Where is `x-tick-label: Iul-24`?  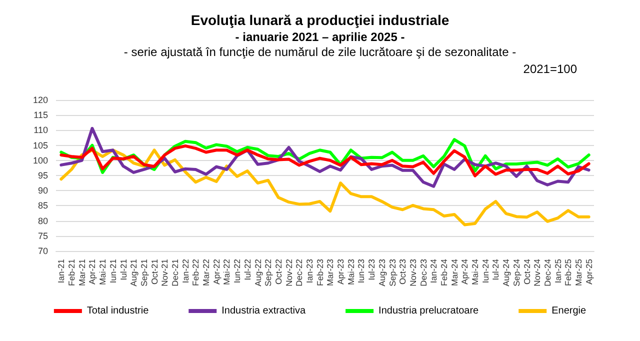
x-tick-label: Iul-24 is located at coordinates (495, 269).